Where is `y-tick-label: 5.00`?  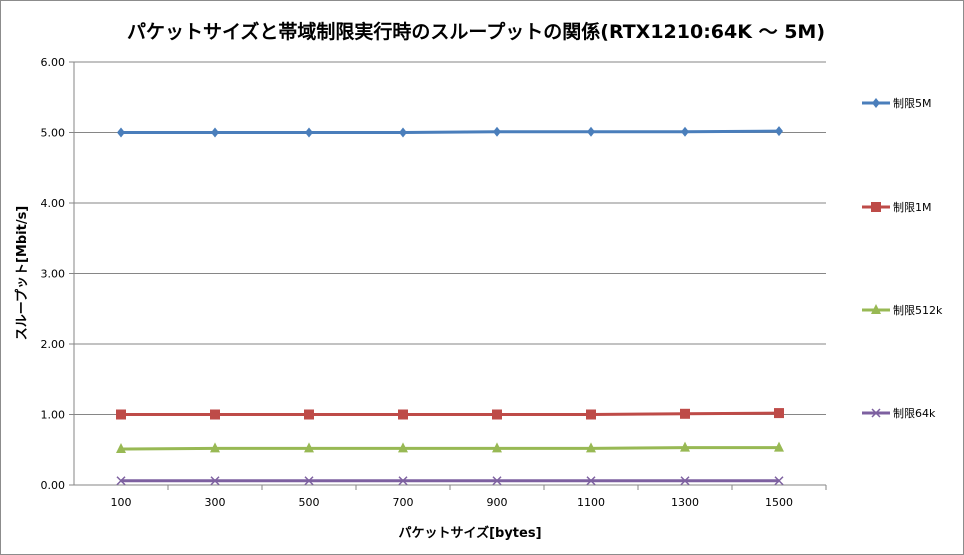 y-tick-label: 5.00 is located at coordinates (53, 133).